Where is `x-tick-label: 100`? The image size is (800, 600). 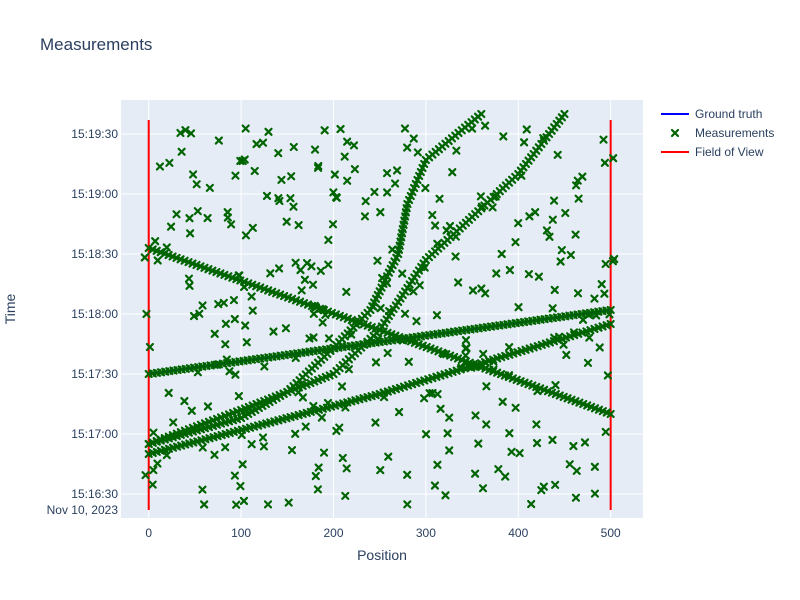
x-tick-label: 100 is located at coordinates (241, 533).